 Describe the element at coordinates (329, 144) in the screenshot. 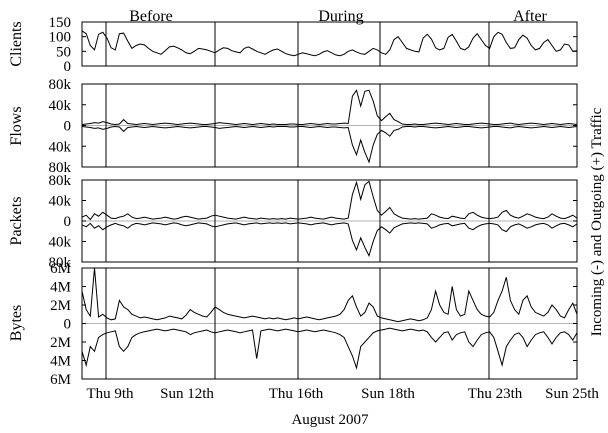

I see `flows-series-incoming-line` at that location.